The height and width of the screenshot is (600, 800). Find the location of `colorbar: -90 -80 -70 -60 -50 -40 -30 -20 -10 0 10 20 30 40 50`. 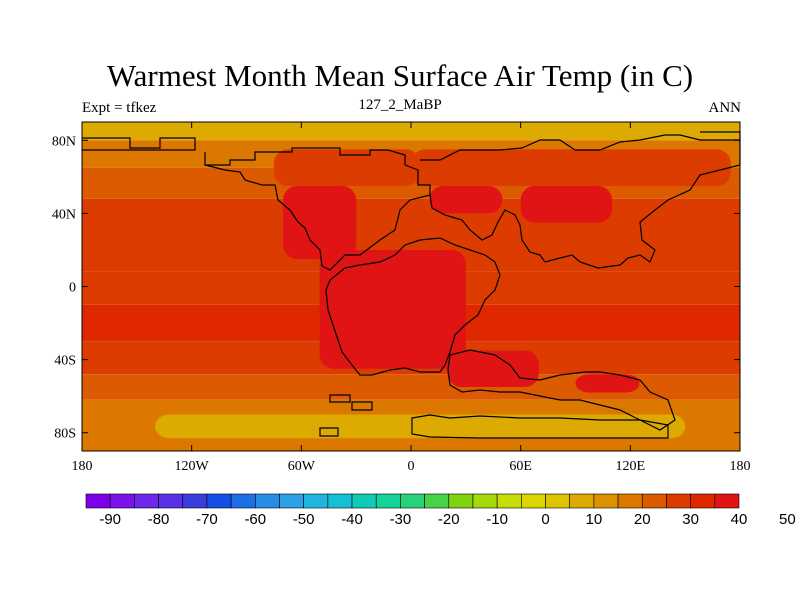

colorbar: -90 -80 -70 -60 -50 -40 -30 -20 -10 0 10 20 30 40 50 is located at coordinates (440, 510).